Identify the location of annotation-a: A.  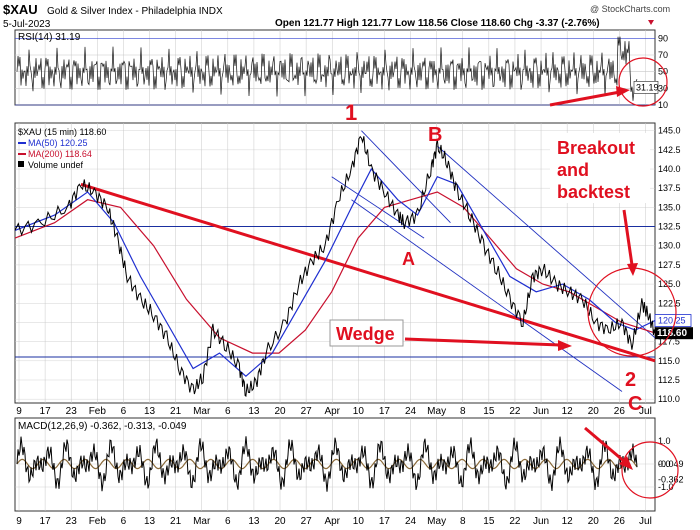
(408, 259).